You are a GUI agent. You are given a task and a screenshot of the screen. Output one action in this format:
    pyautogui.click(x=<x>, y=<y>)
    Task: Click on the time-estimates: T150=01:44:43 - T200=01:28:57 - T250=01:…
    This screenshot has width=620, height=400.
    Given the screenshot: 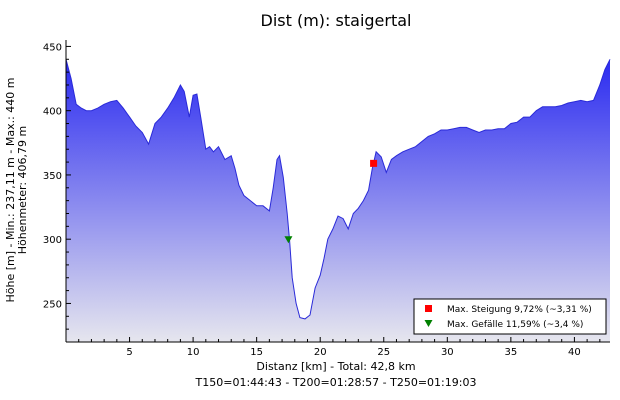 What is the action you would take?
    pyautogui.click(x=336, y=382)
    